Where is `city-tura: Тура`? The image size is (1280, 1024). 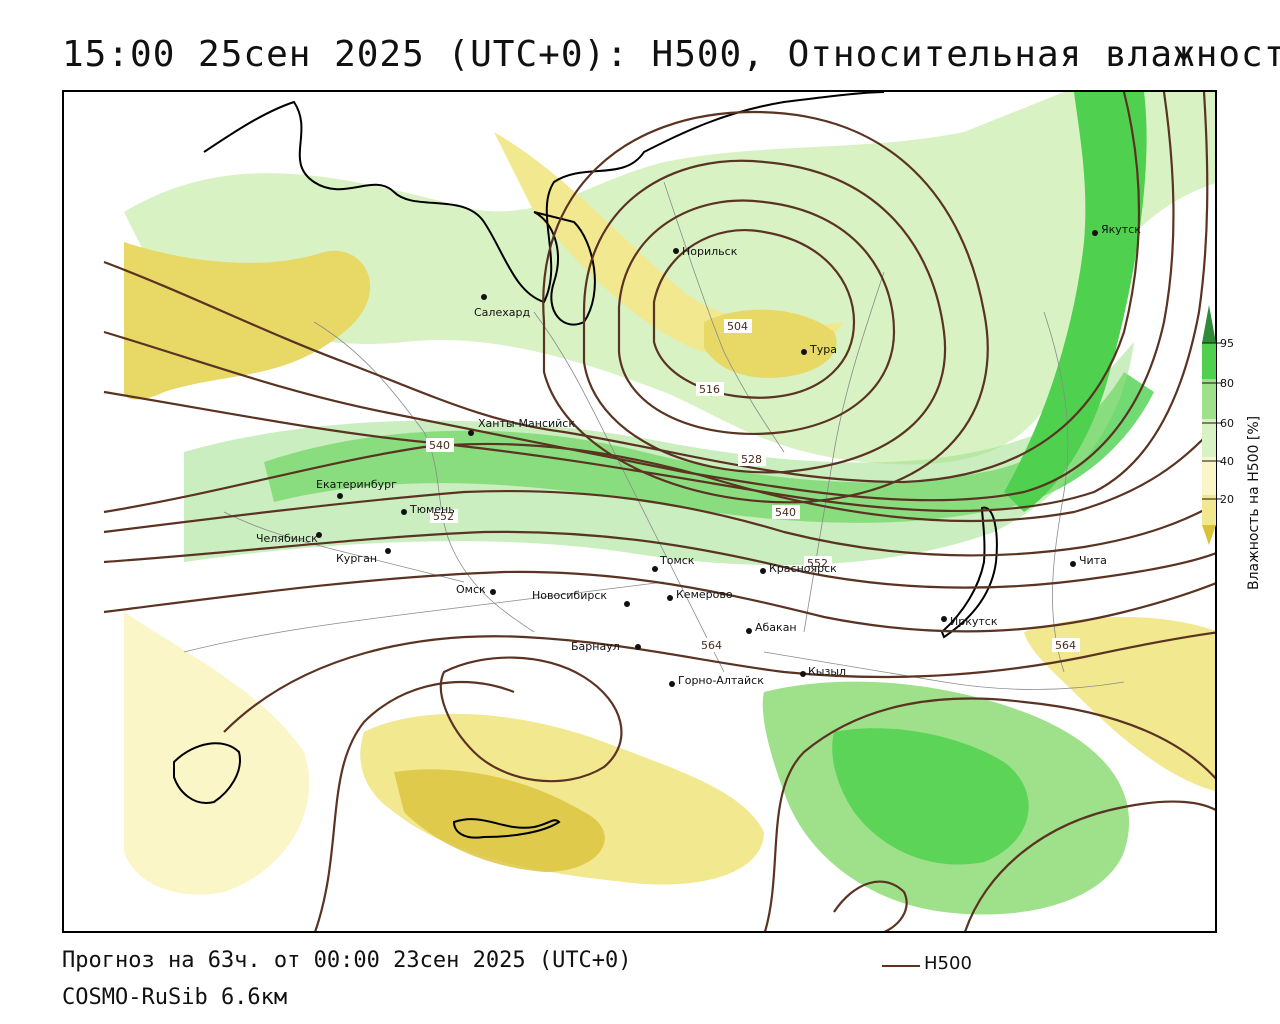 city-tura: Тура is located at coordinates (819, 349).